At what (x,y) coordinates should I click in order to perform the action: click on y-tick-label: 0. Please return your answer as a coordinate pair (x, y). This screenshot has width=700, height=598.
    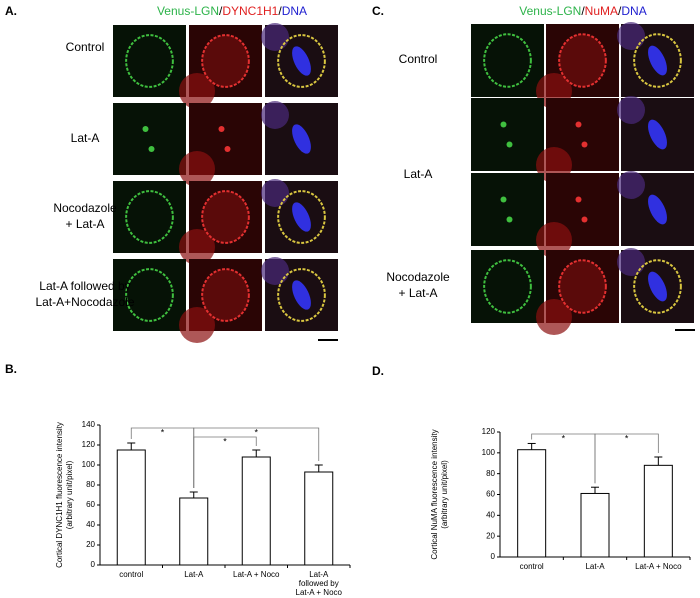
    Looking at the image, I should click on (93, 564).